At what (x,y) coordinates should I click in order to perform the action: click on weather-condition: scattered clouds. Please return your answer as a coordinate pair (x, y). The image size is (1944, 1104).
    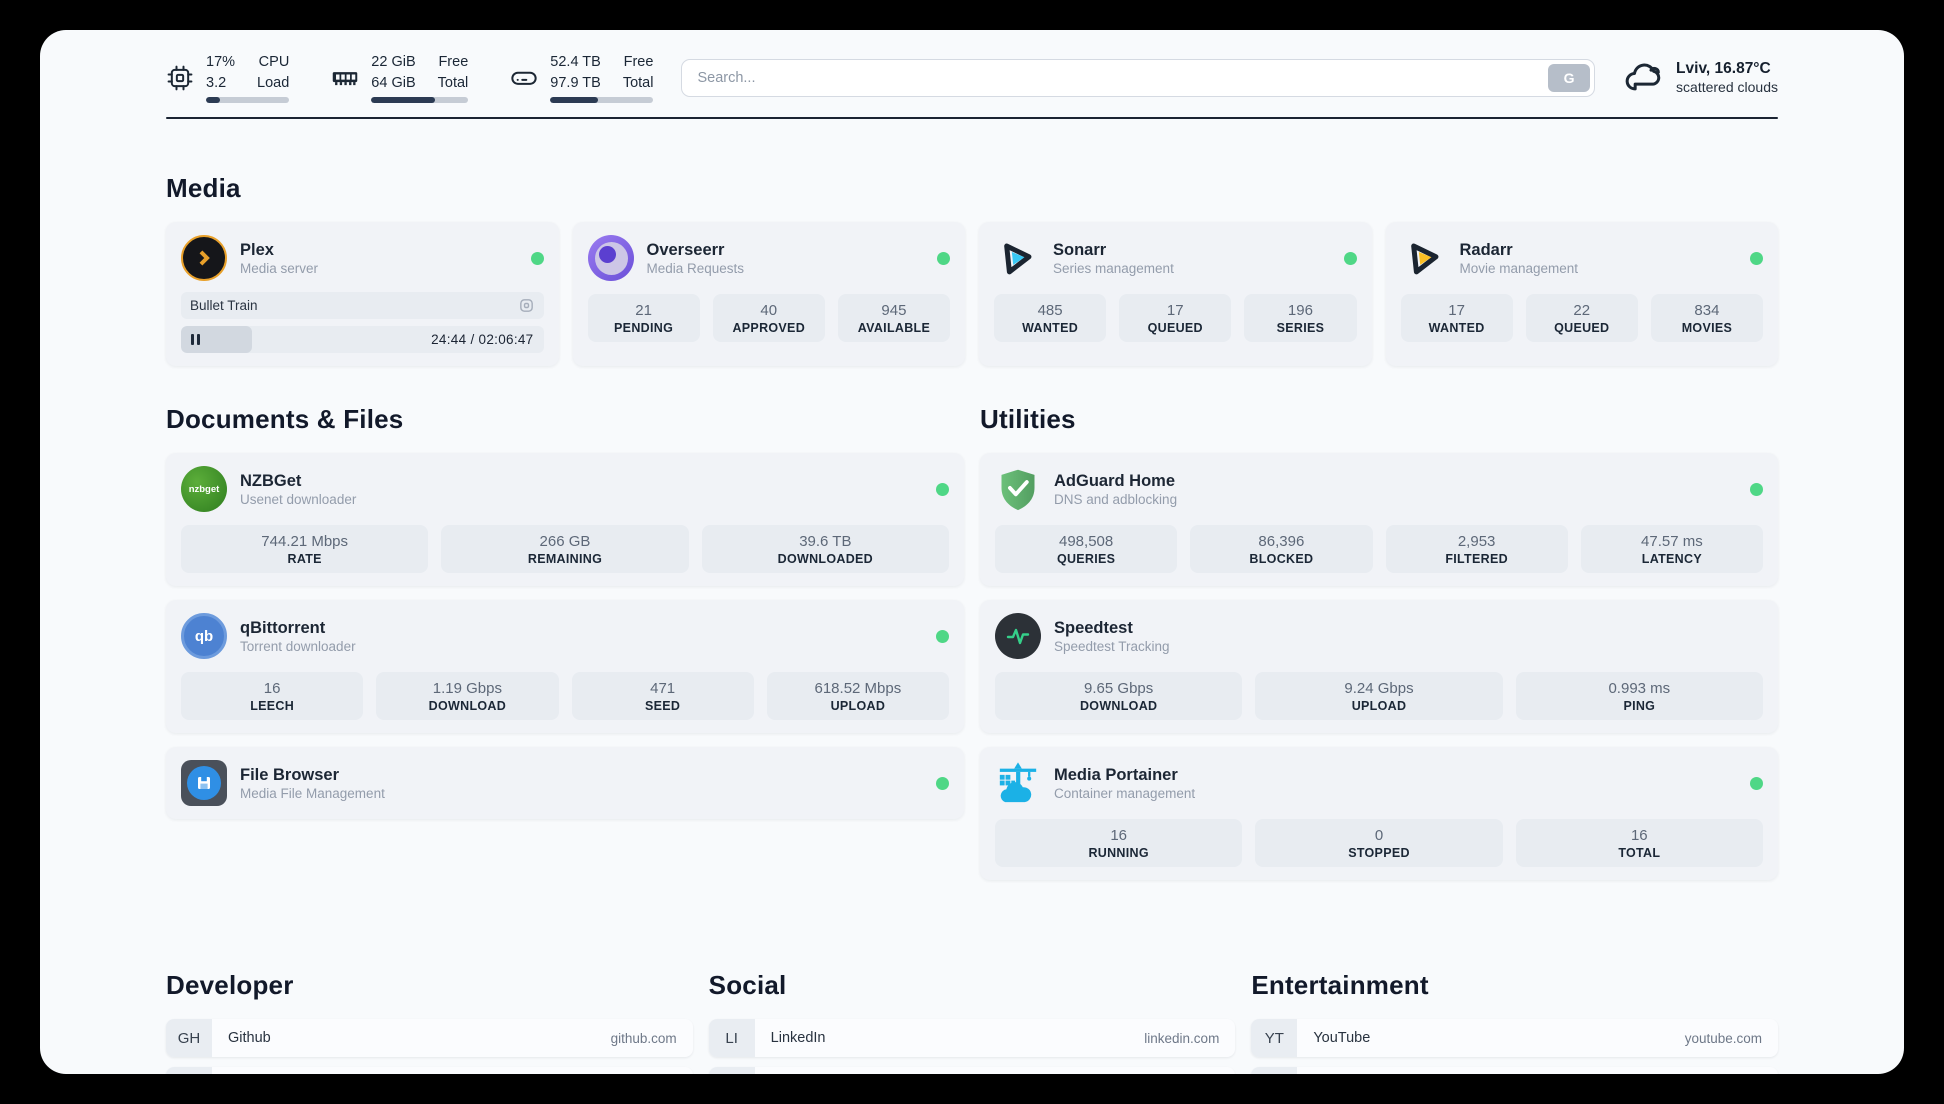
    Looking at the image, I should click on (1727, 87).